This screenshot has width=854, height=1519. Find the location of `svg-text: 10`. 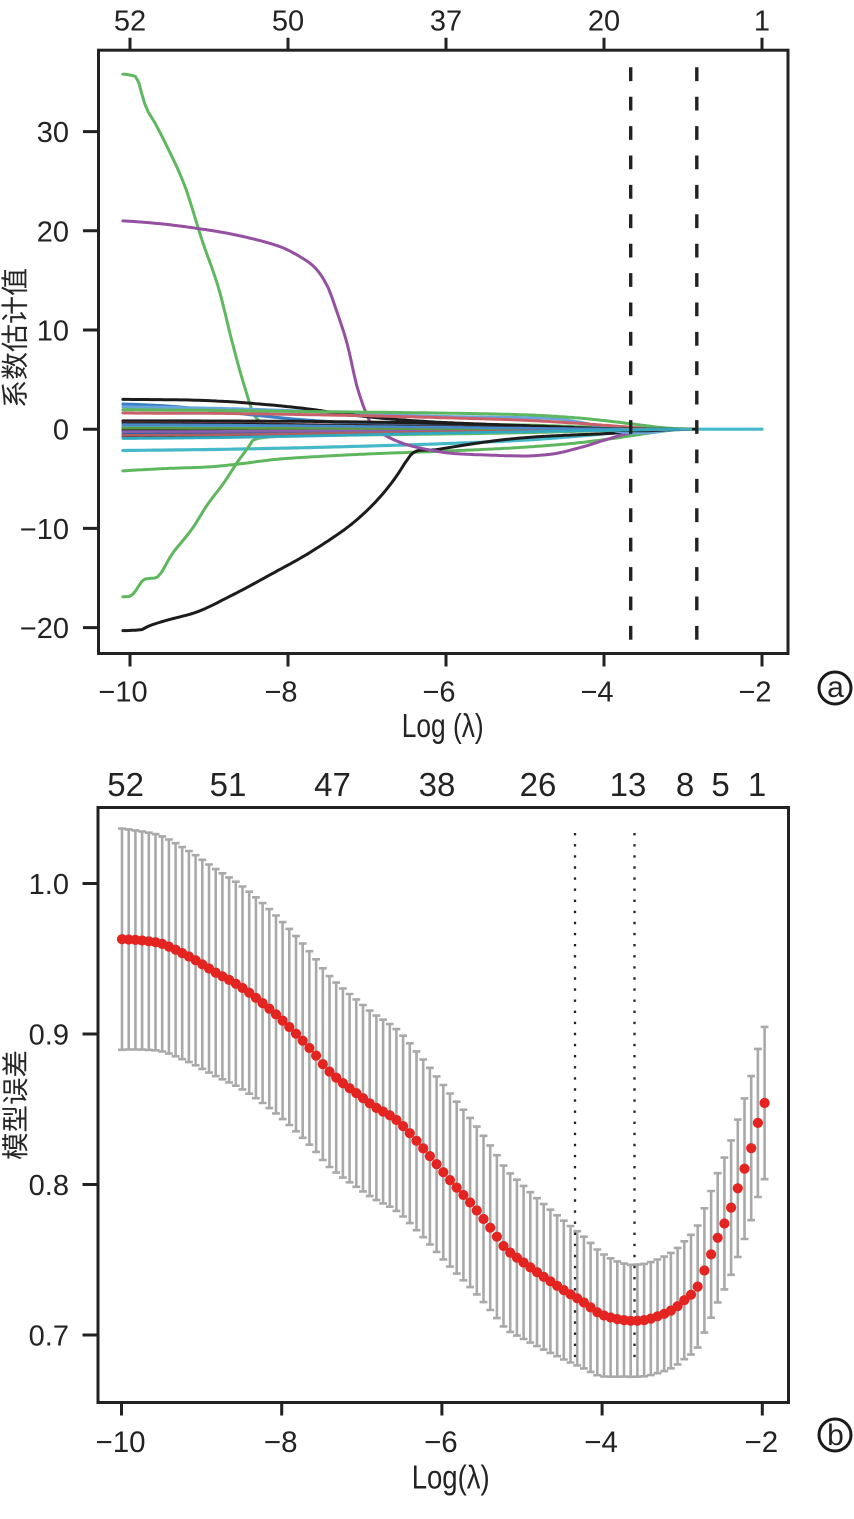

svg-text: 10 is located at coordinates (53, 332).